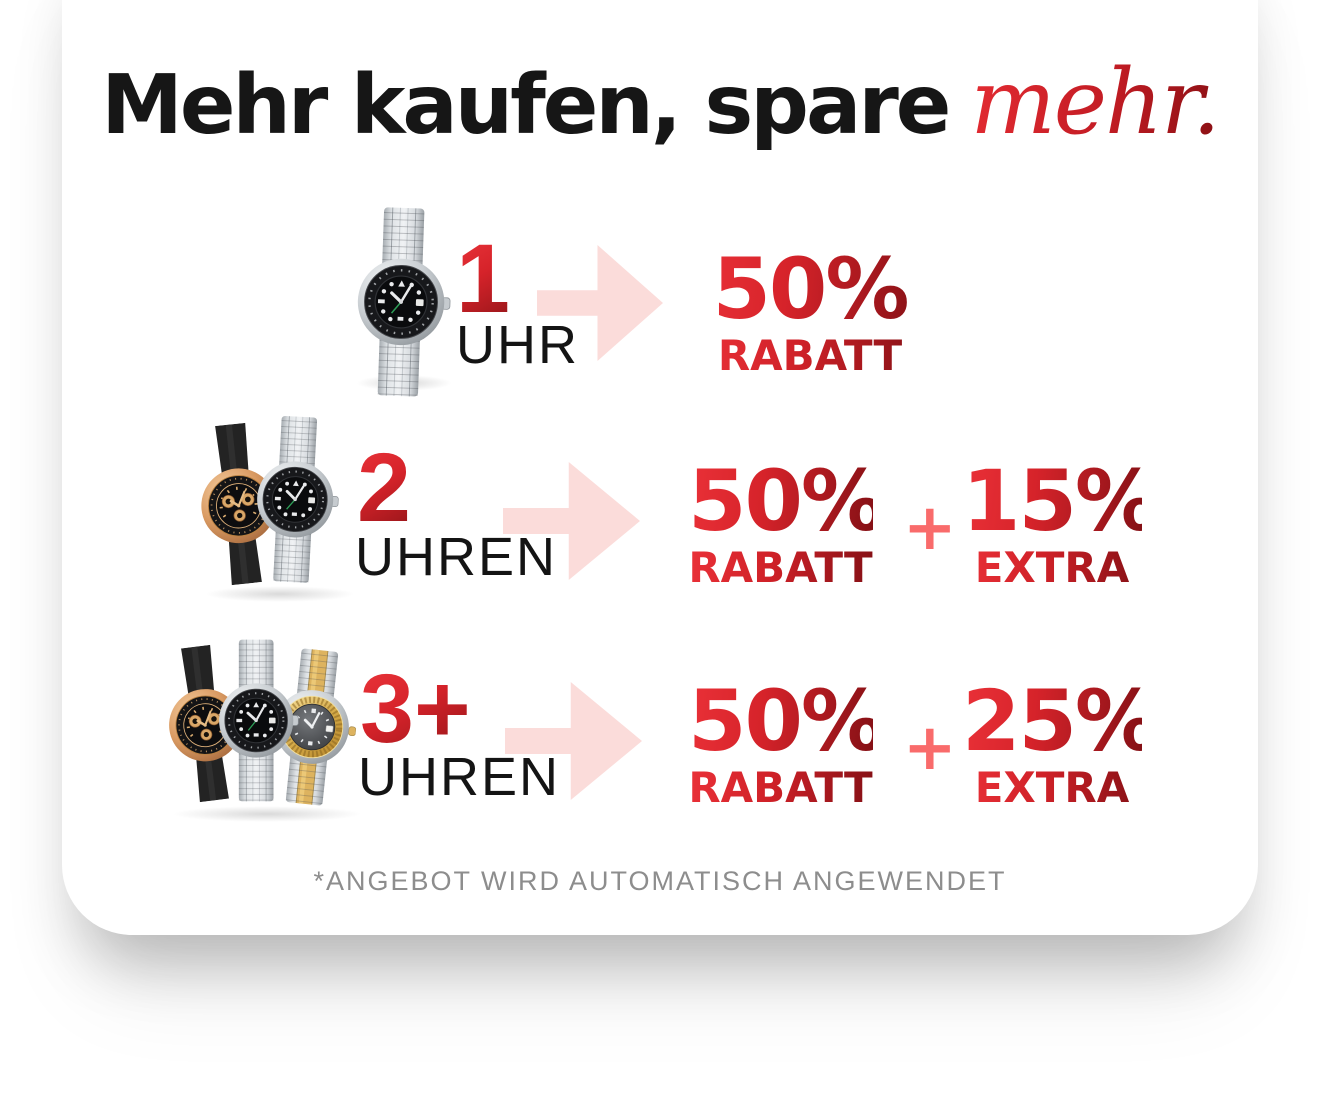 Image resolution: width=1320 pixels, height=1100 pixels. What do you see at coordinates (660, 881) in the screenshot?
I see `offer-footnote: *ANGEBOT WIRD AUTOMATISCH ANGEWENDET` at bounding box center [660, 881].